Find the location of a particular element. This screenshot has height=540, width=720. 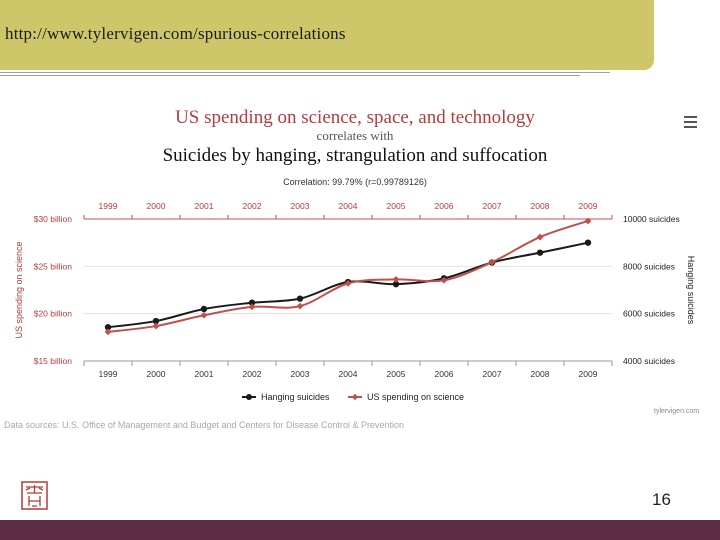

left-axis-title: US spending on science is located at coordinates (19, 289).